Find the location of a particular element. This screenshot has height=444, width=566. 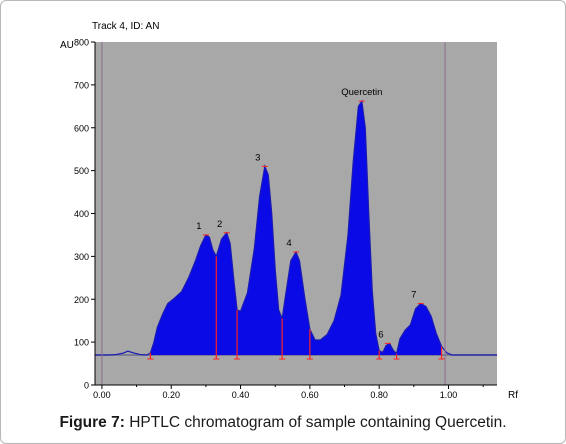

y-ticks: 0 100 200 300 400 500 600 700 800 is located at coordinates (84, 214).